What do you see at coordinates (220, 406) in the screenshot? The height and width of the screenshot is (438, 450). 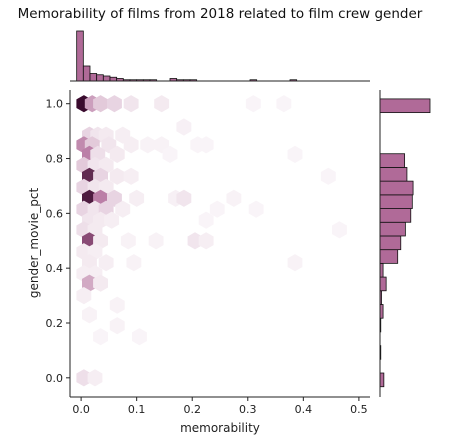 I see `x-axis-ticks: 0.0 0.1 0.2 0.3 0.4 0.5` at bounding box center [220, 406].